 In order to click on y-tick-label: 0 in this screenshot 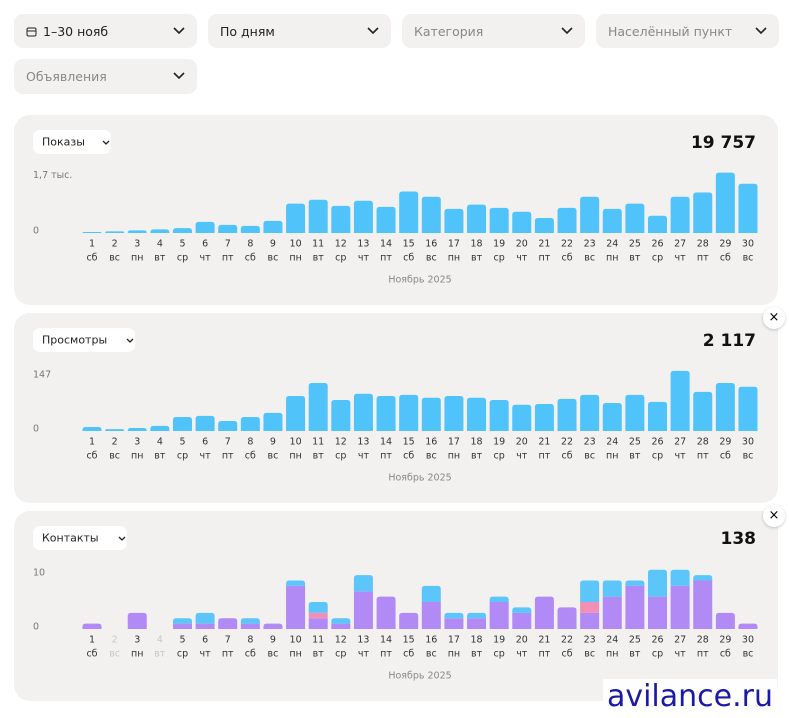, I will do `click(36, 627)`.